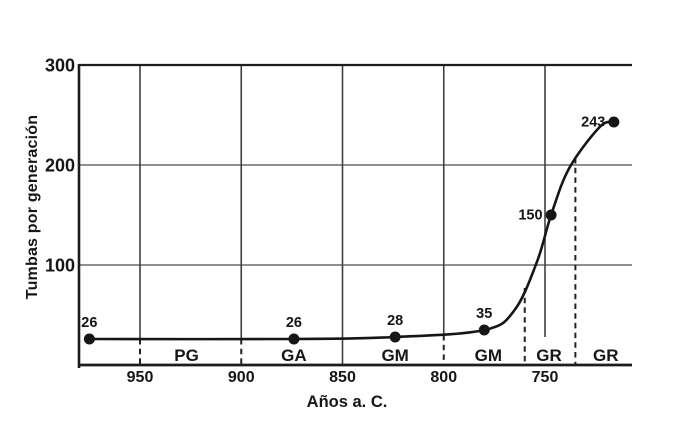 The image size is (676, 441). I want to click on period-label: PG, so click(186, 355).